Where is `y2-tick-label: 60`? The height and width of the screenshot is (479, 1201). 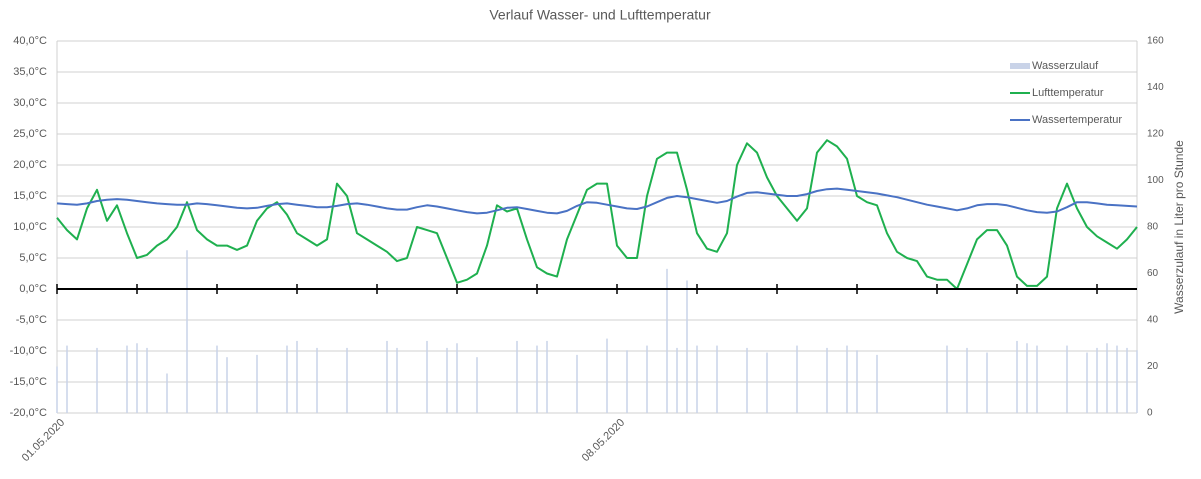 y2-tick-label: 60 is located at coordinates (1153, 273).